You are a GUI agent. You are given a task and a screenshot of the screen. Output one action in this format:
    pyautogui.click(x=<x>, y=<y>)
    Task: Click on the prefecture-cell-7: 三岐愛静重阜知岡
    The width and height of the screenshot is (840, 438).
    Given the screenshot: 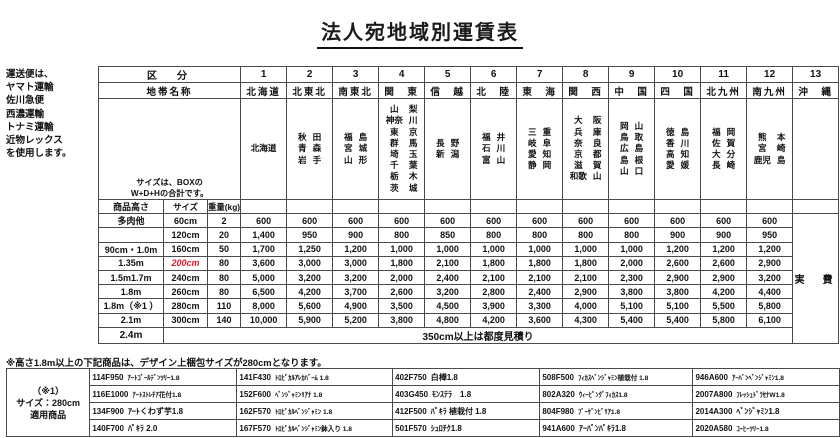 What is the action you would take?
    pyautogui.click(x=540, y=149)
    